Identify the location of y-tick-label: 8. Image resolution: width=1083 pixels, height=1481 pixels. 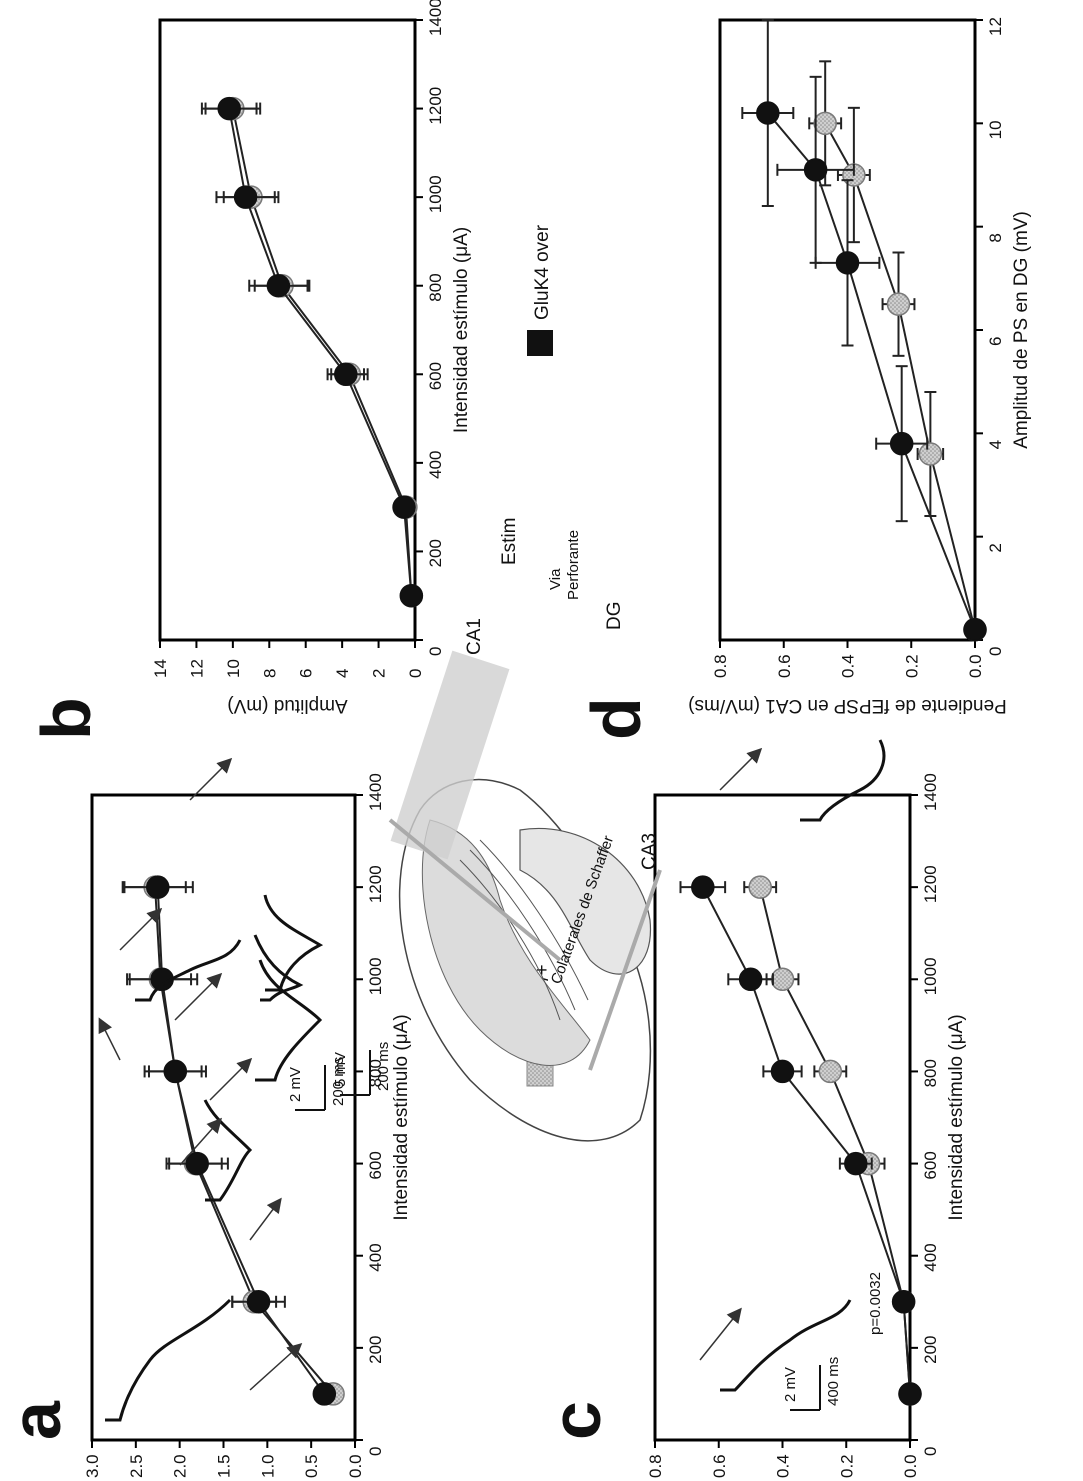
(269, 673).